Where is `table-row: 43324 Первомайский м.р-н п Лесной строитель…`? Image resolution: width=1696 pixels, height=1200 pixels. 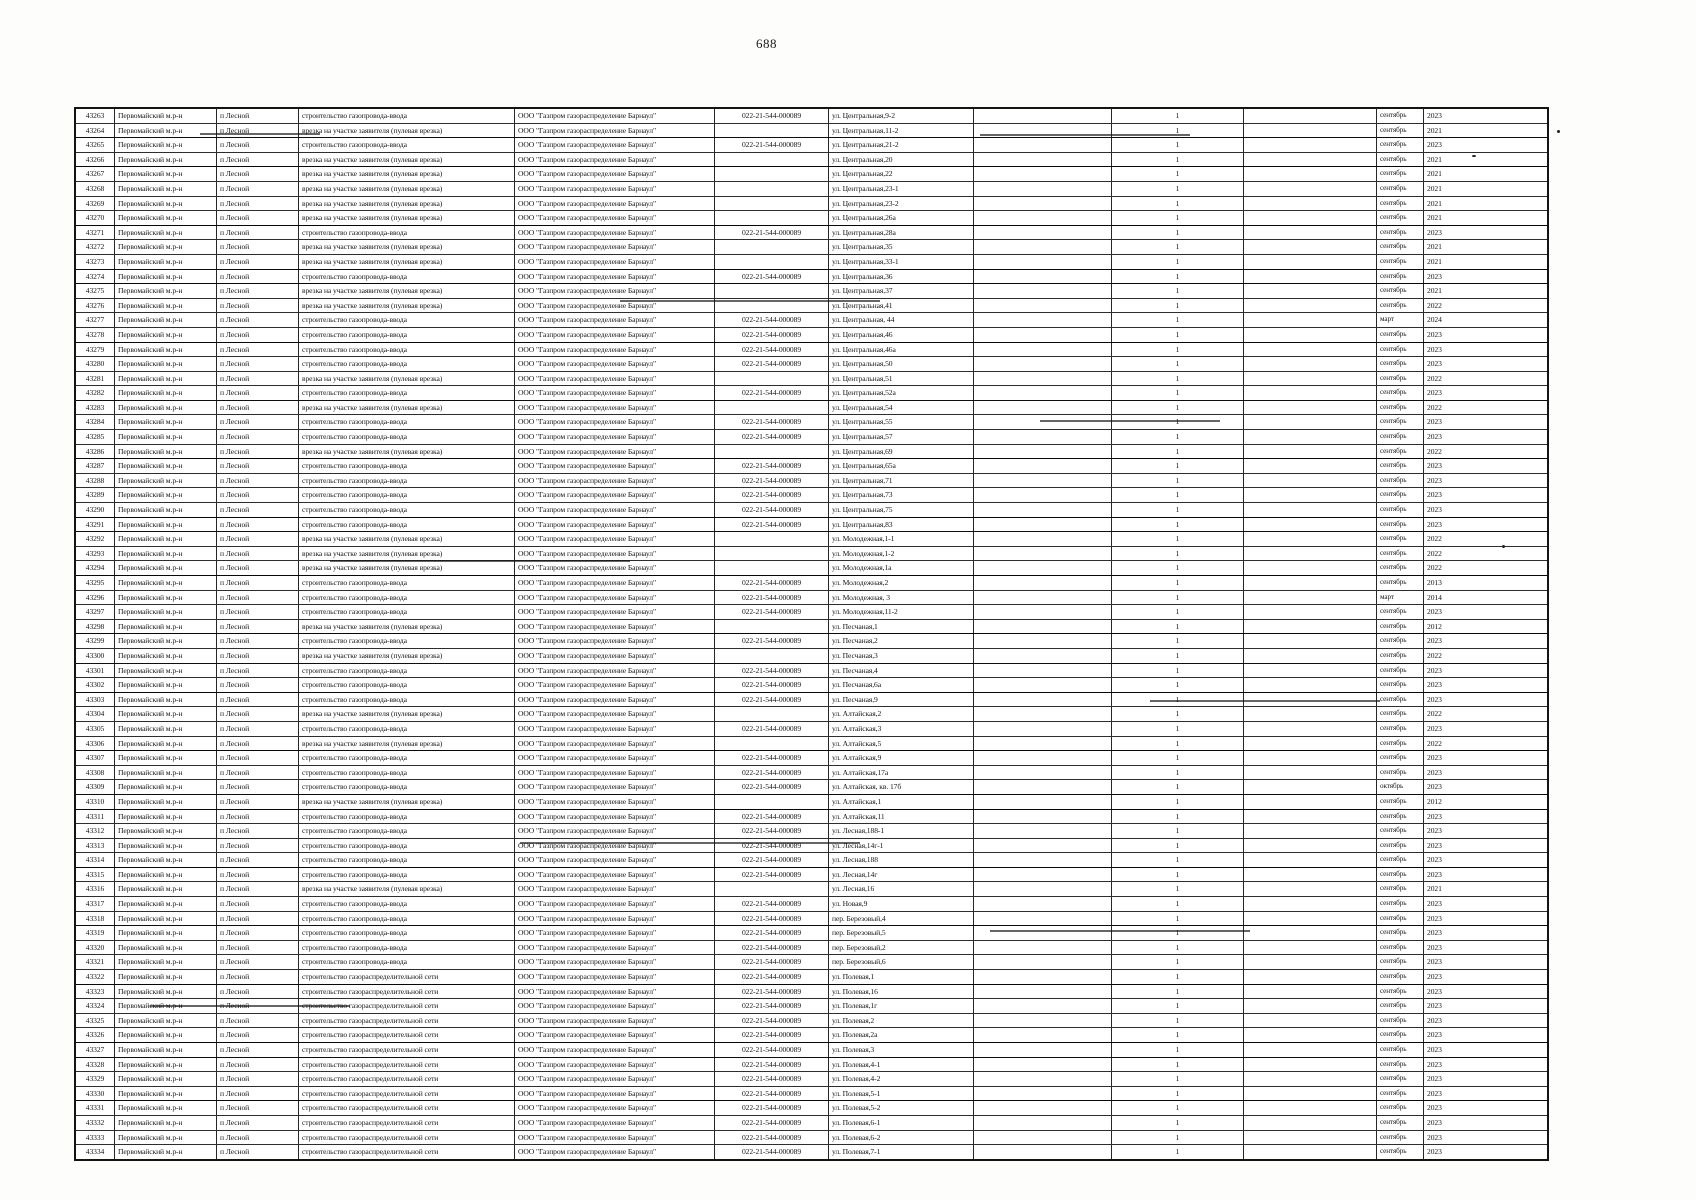 table-row: 43324 Первомайский м.р-н п Лесной строитель… is located at coordinates (811, 1006).